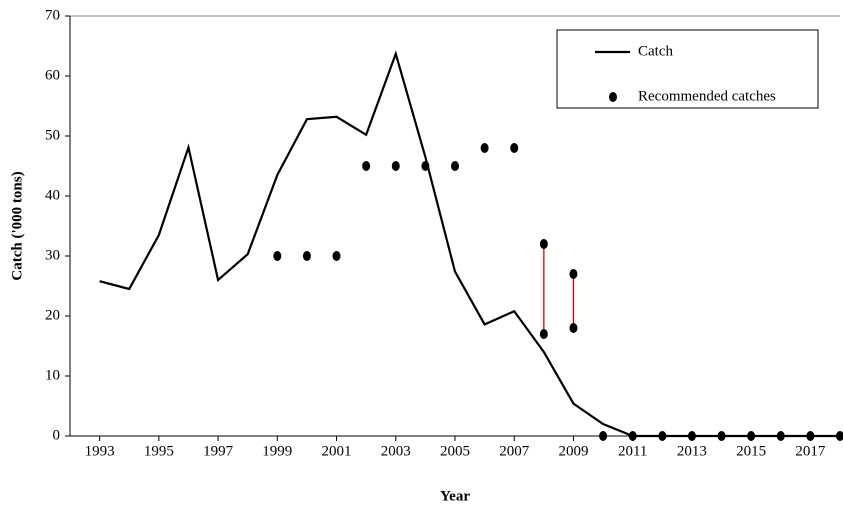  What do you see at coordinates (52, 255) in the screenshot?
I see `y-tick-label: 30` at bounding box center [52, 255].